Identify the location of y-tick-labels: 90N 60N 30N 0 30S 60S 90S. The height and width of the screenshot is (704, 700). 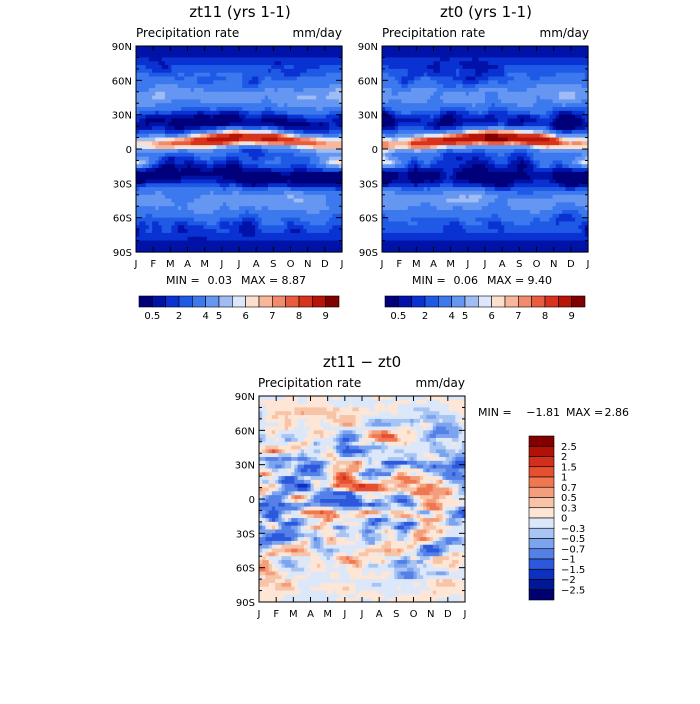
(122, 150).